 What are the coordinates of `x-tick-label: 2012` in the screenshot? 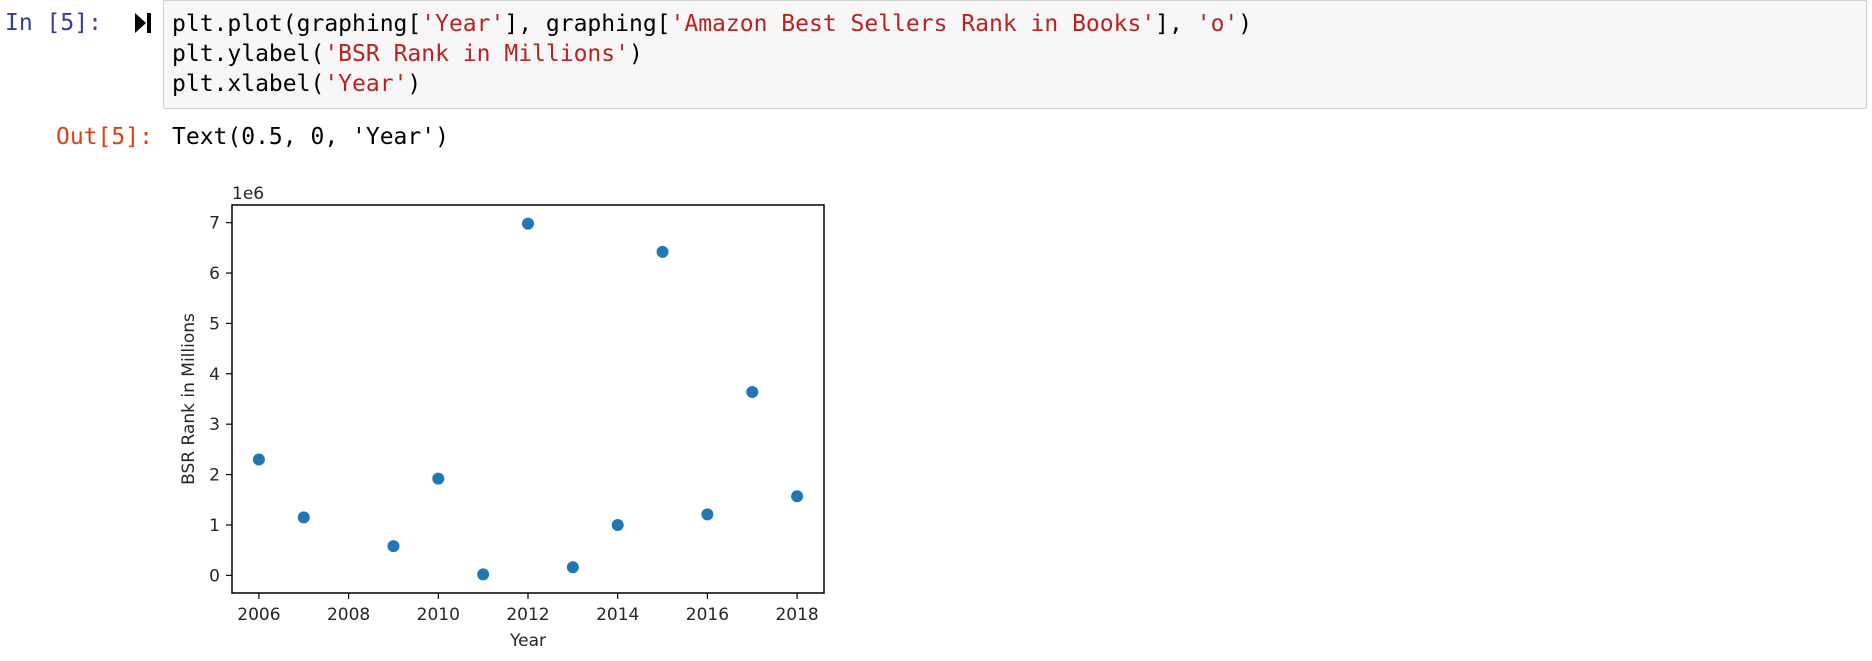 It's located at (527, 615).